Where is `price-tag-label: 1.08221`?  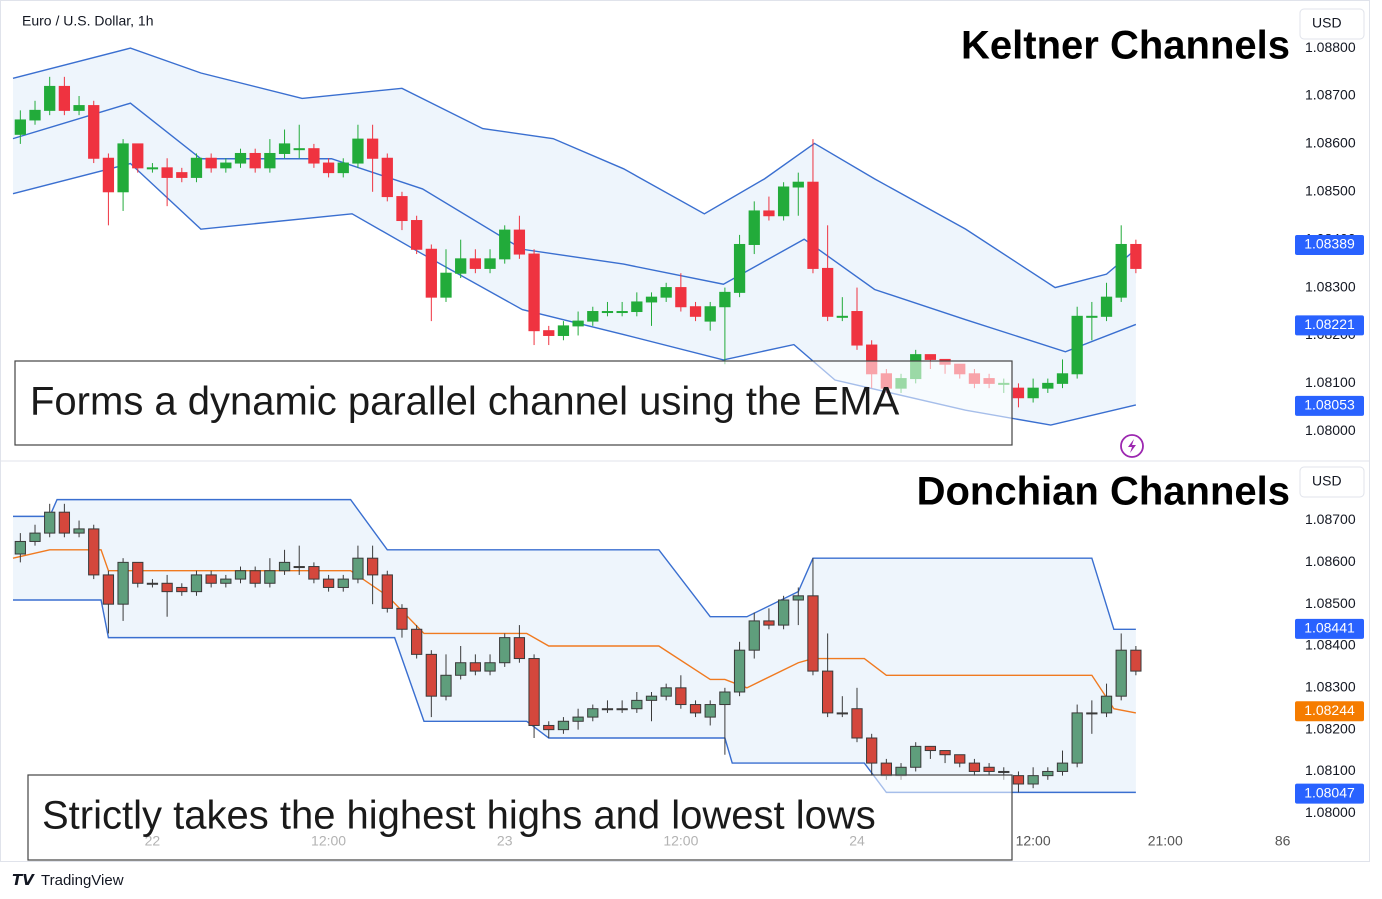
price-tag-label: 1.08221 is located at coordinates (1329, 324).